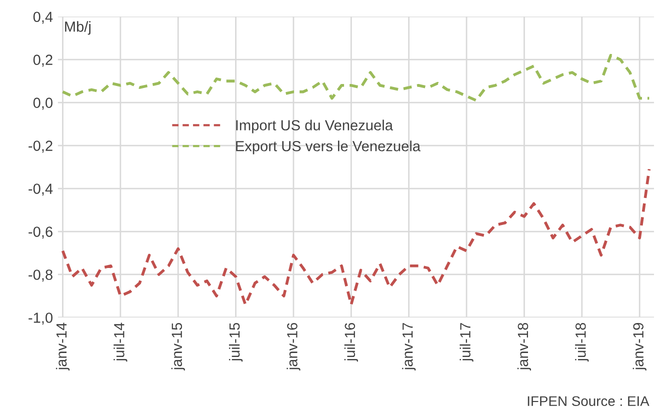 This screenshot has height=415, width=666. What do you see at coordinates (178, 346) in the screenshot?
I see `x-tick-label: janv-15` at bounding box center [178, 346].